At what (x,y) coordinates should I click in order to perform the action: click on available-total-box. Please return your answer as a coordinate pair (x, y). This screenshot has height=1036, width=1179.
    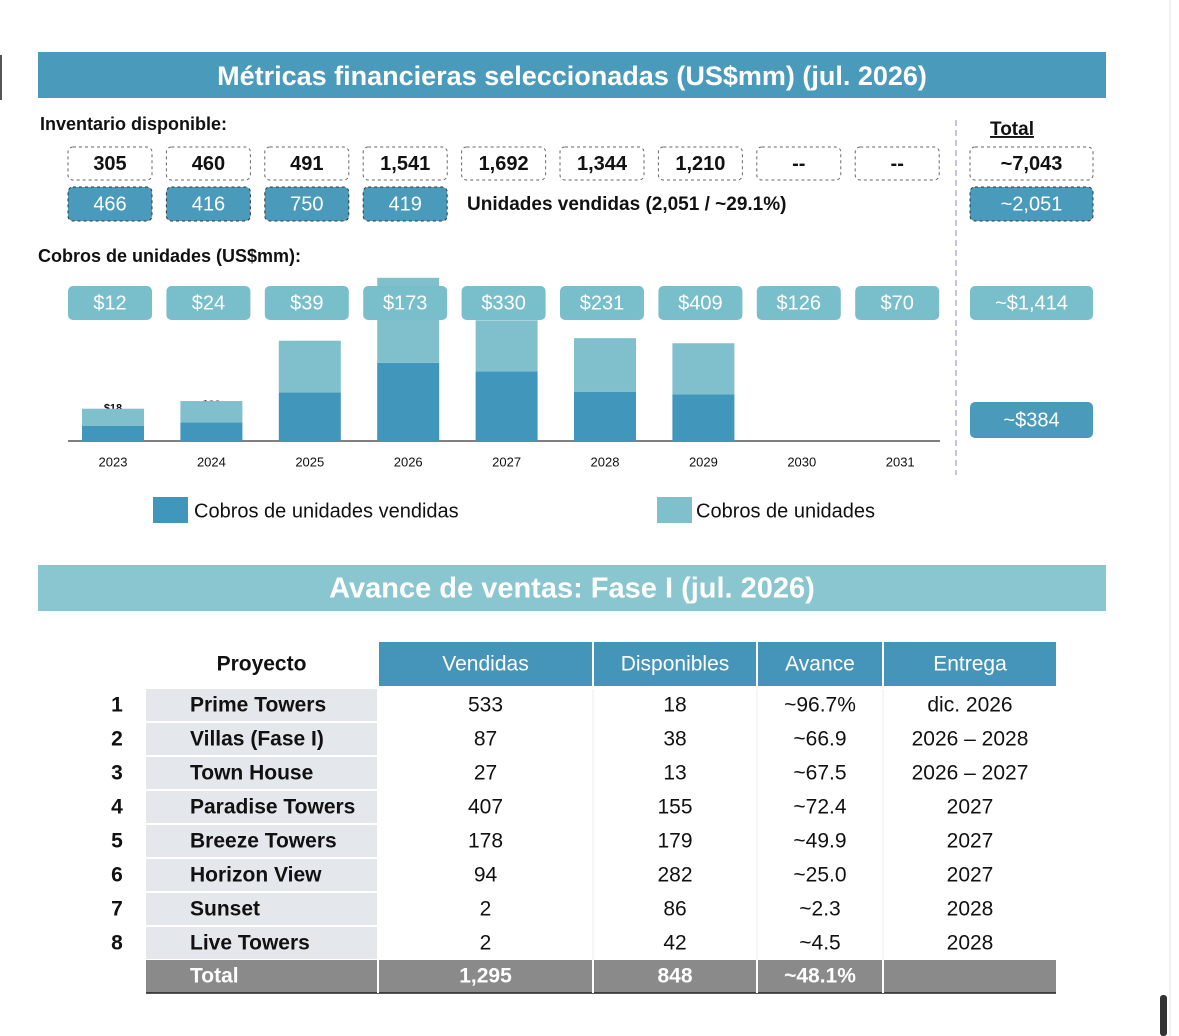
    Looking at the image, I should click on (1031, 163).